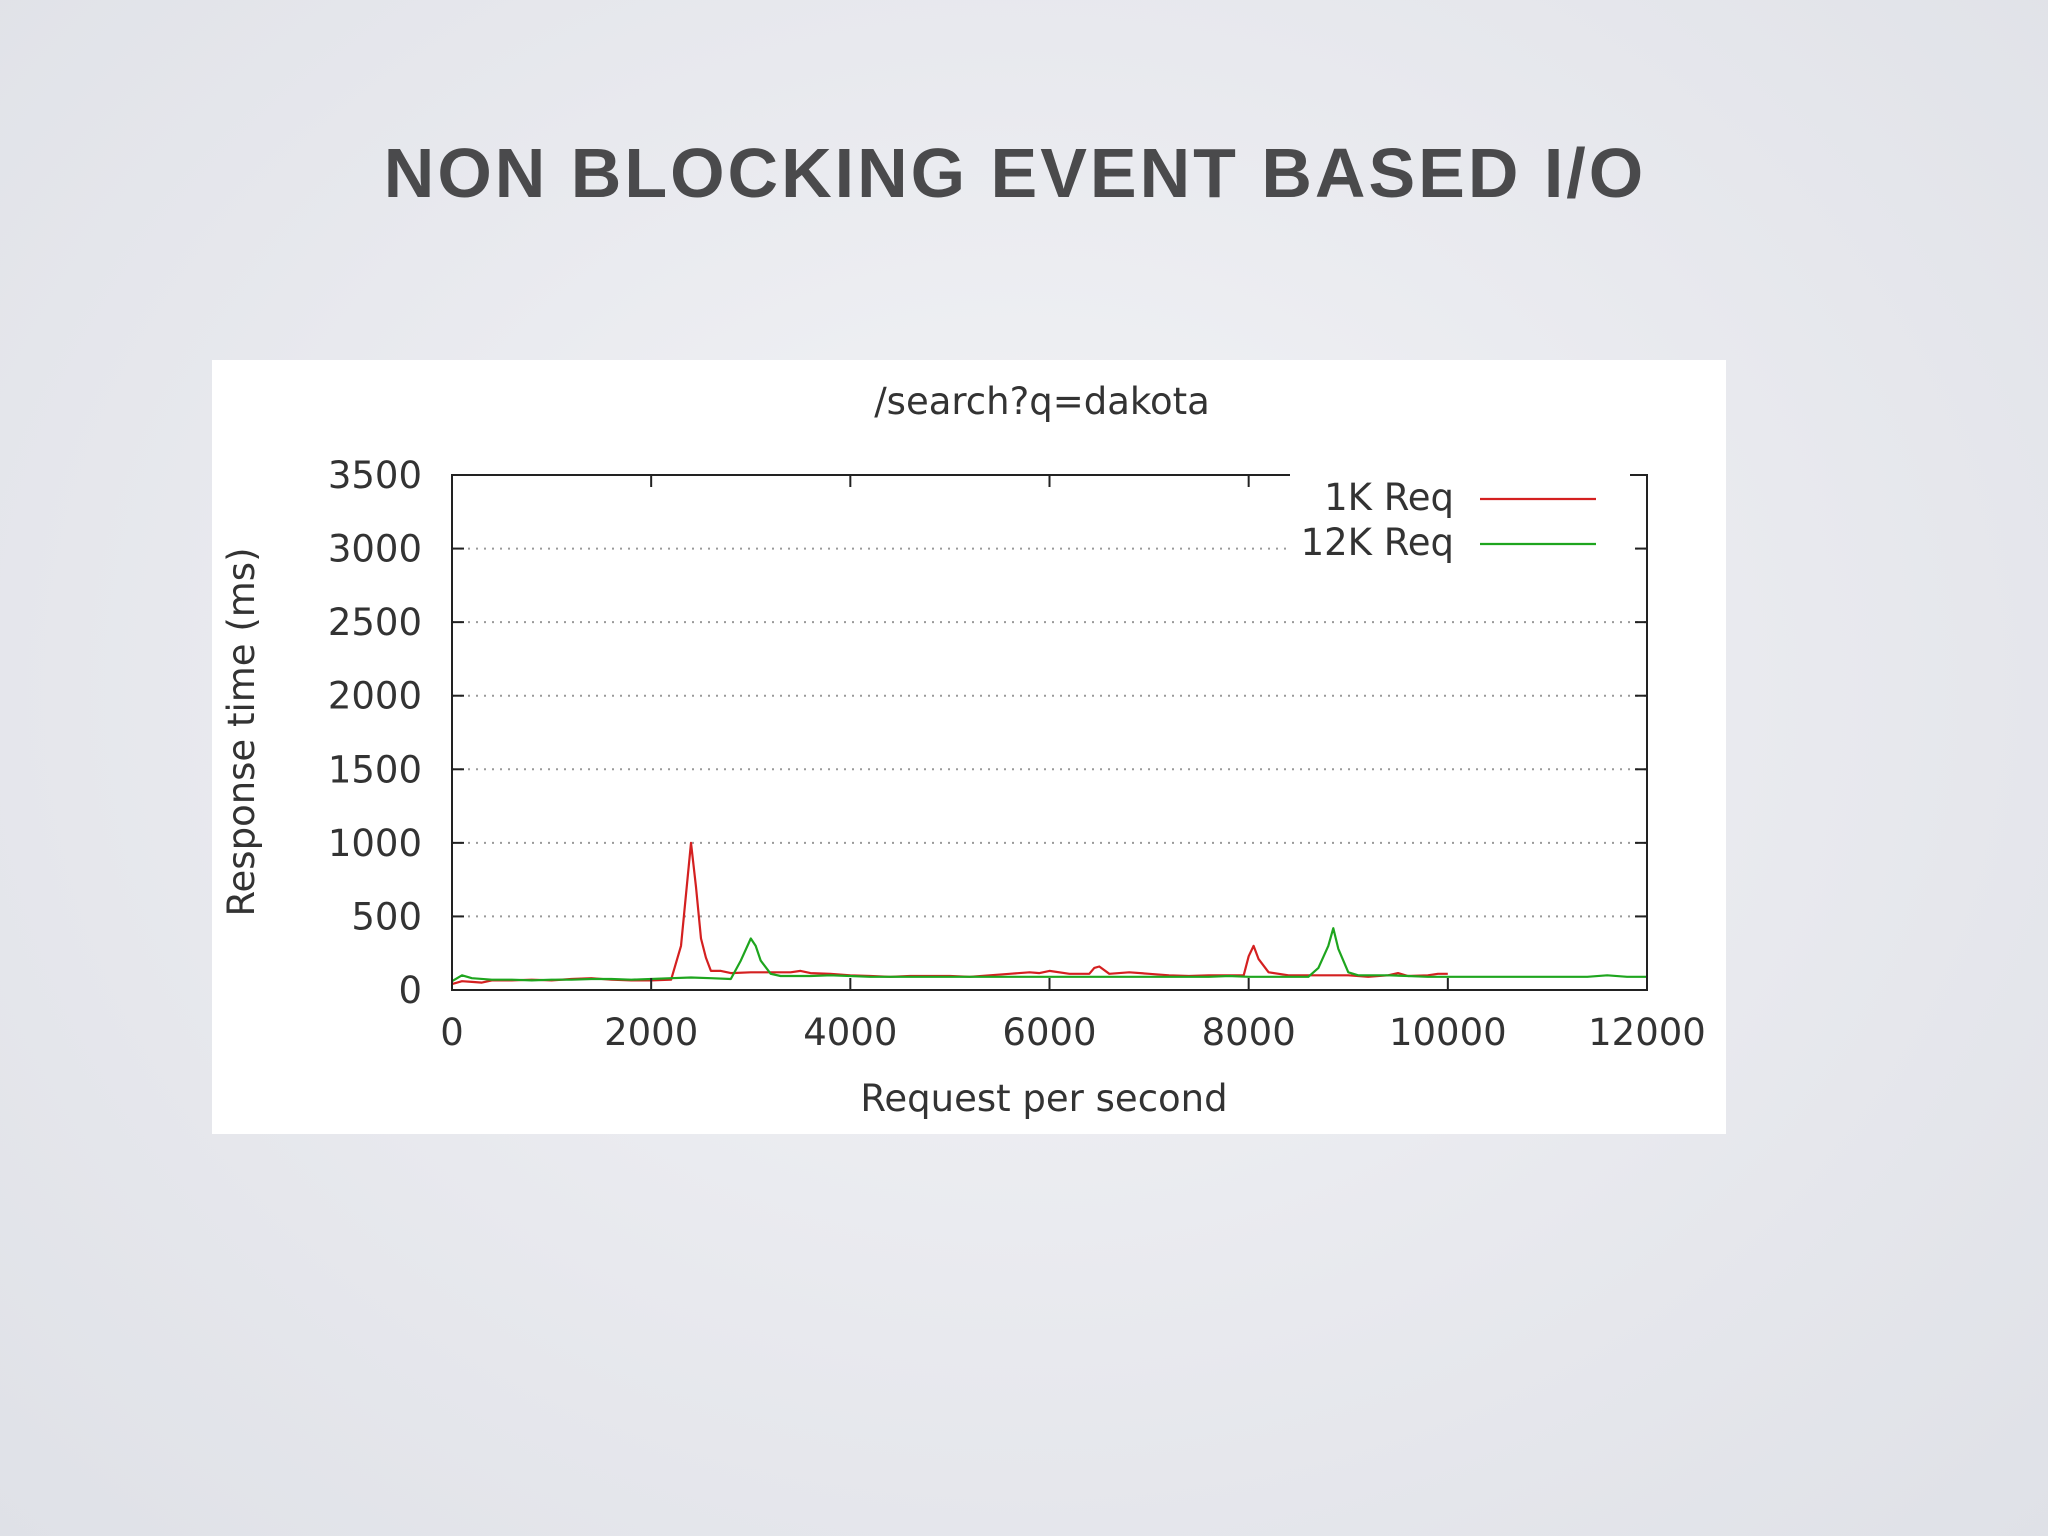 This screenshot has width=2048, height=1536. I want to click on y-tick-label: 2000, so click(375, 696).